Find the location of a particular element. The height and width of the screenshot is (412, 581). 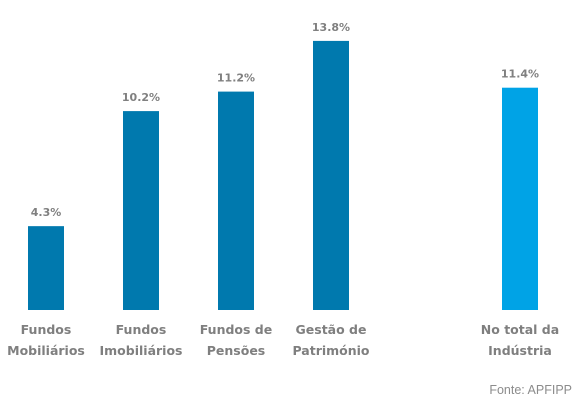

source-note: Fonte: APFIPP is located at coordinates (530, 390).